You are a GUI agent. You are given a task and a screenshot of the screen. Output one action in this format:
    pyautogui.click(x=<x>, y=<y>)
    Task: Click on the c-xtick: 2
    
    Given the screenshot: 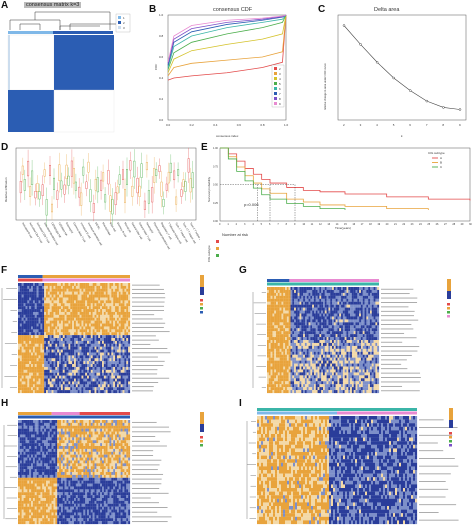 What is the action you would take?
    pyautogui.click(x=344, y=125)
    